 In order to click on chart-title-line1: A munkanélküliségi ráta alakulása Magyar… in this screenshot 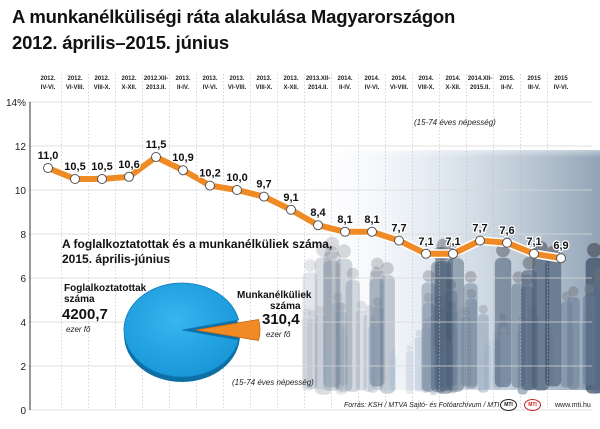, I will do `click(234, 16)`.